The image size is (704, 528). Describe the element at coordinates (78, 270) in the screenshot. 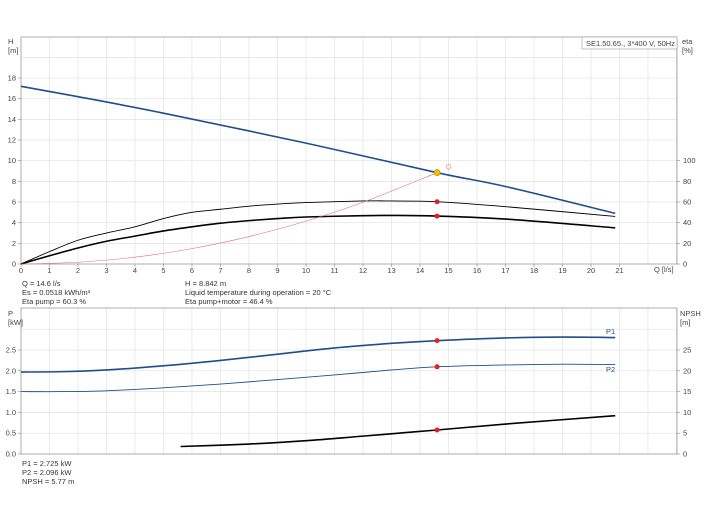

I see `x-tick-label: 2` at that location.